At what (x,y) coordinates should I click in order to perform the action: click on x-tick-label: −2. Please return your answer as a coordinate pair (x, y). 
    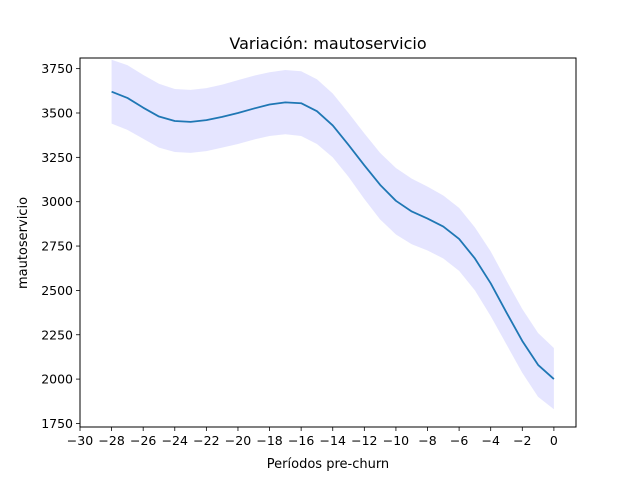
    Looking at the image, I should click on (522, 440).